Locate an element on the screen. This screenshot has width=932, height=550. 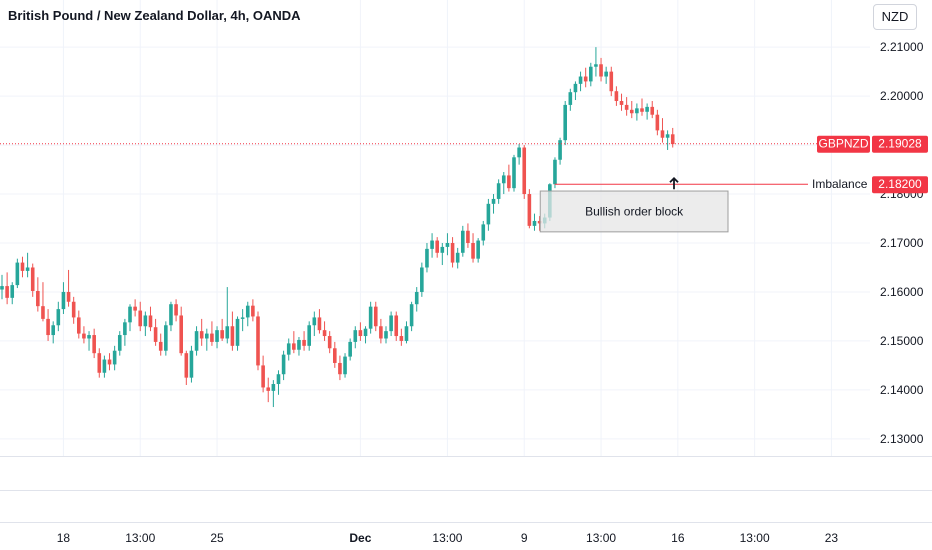
bottom-pane-separator is located at coordinates (466, 456).